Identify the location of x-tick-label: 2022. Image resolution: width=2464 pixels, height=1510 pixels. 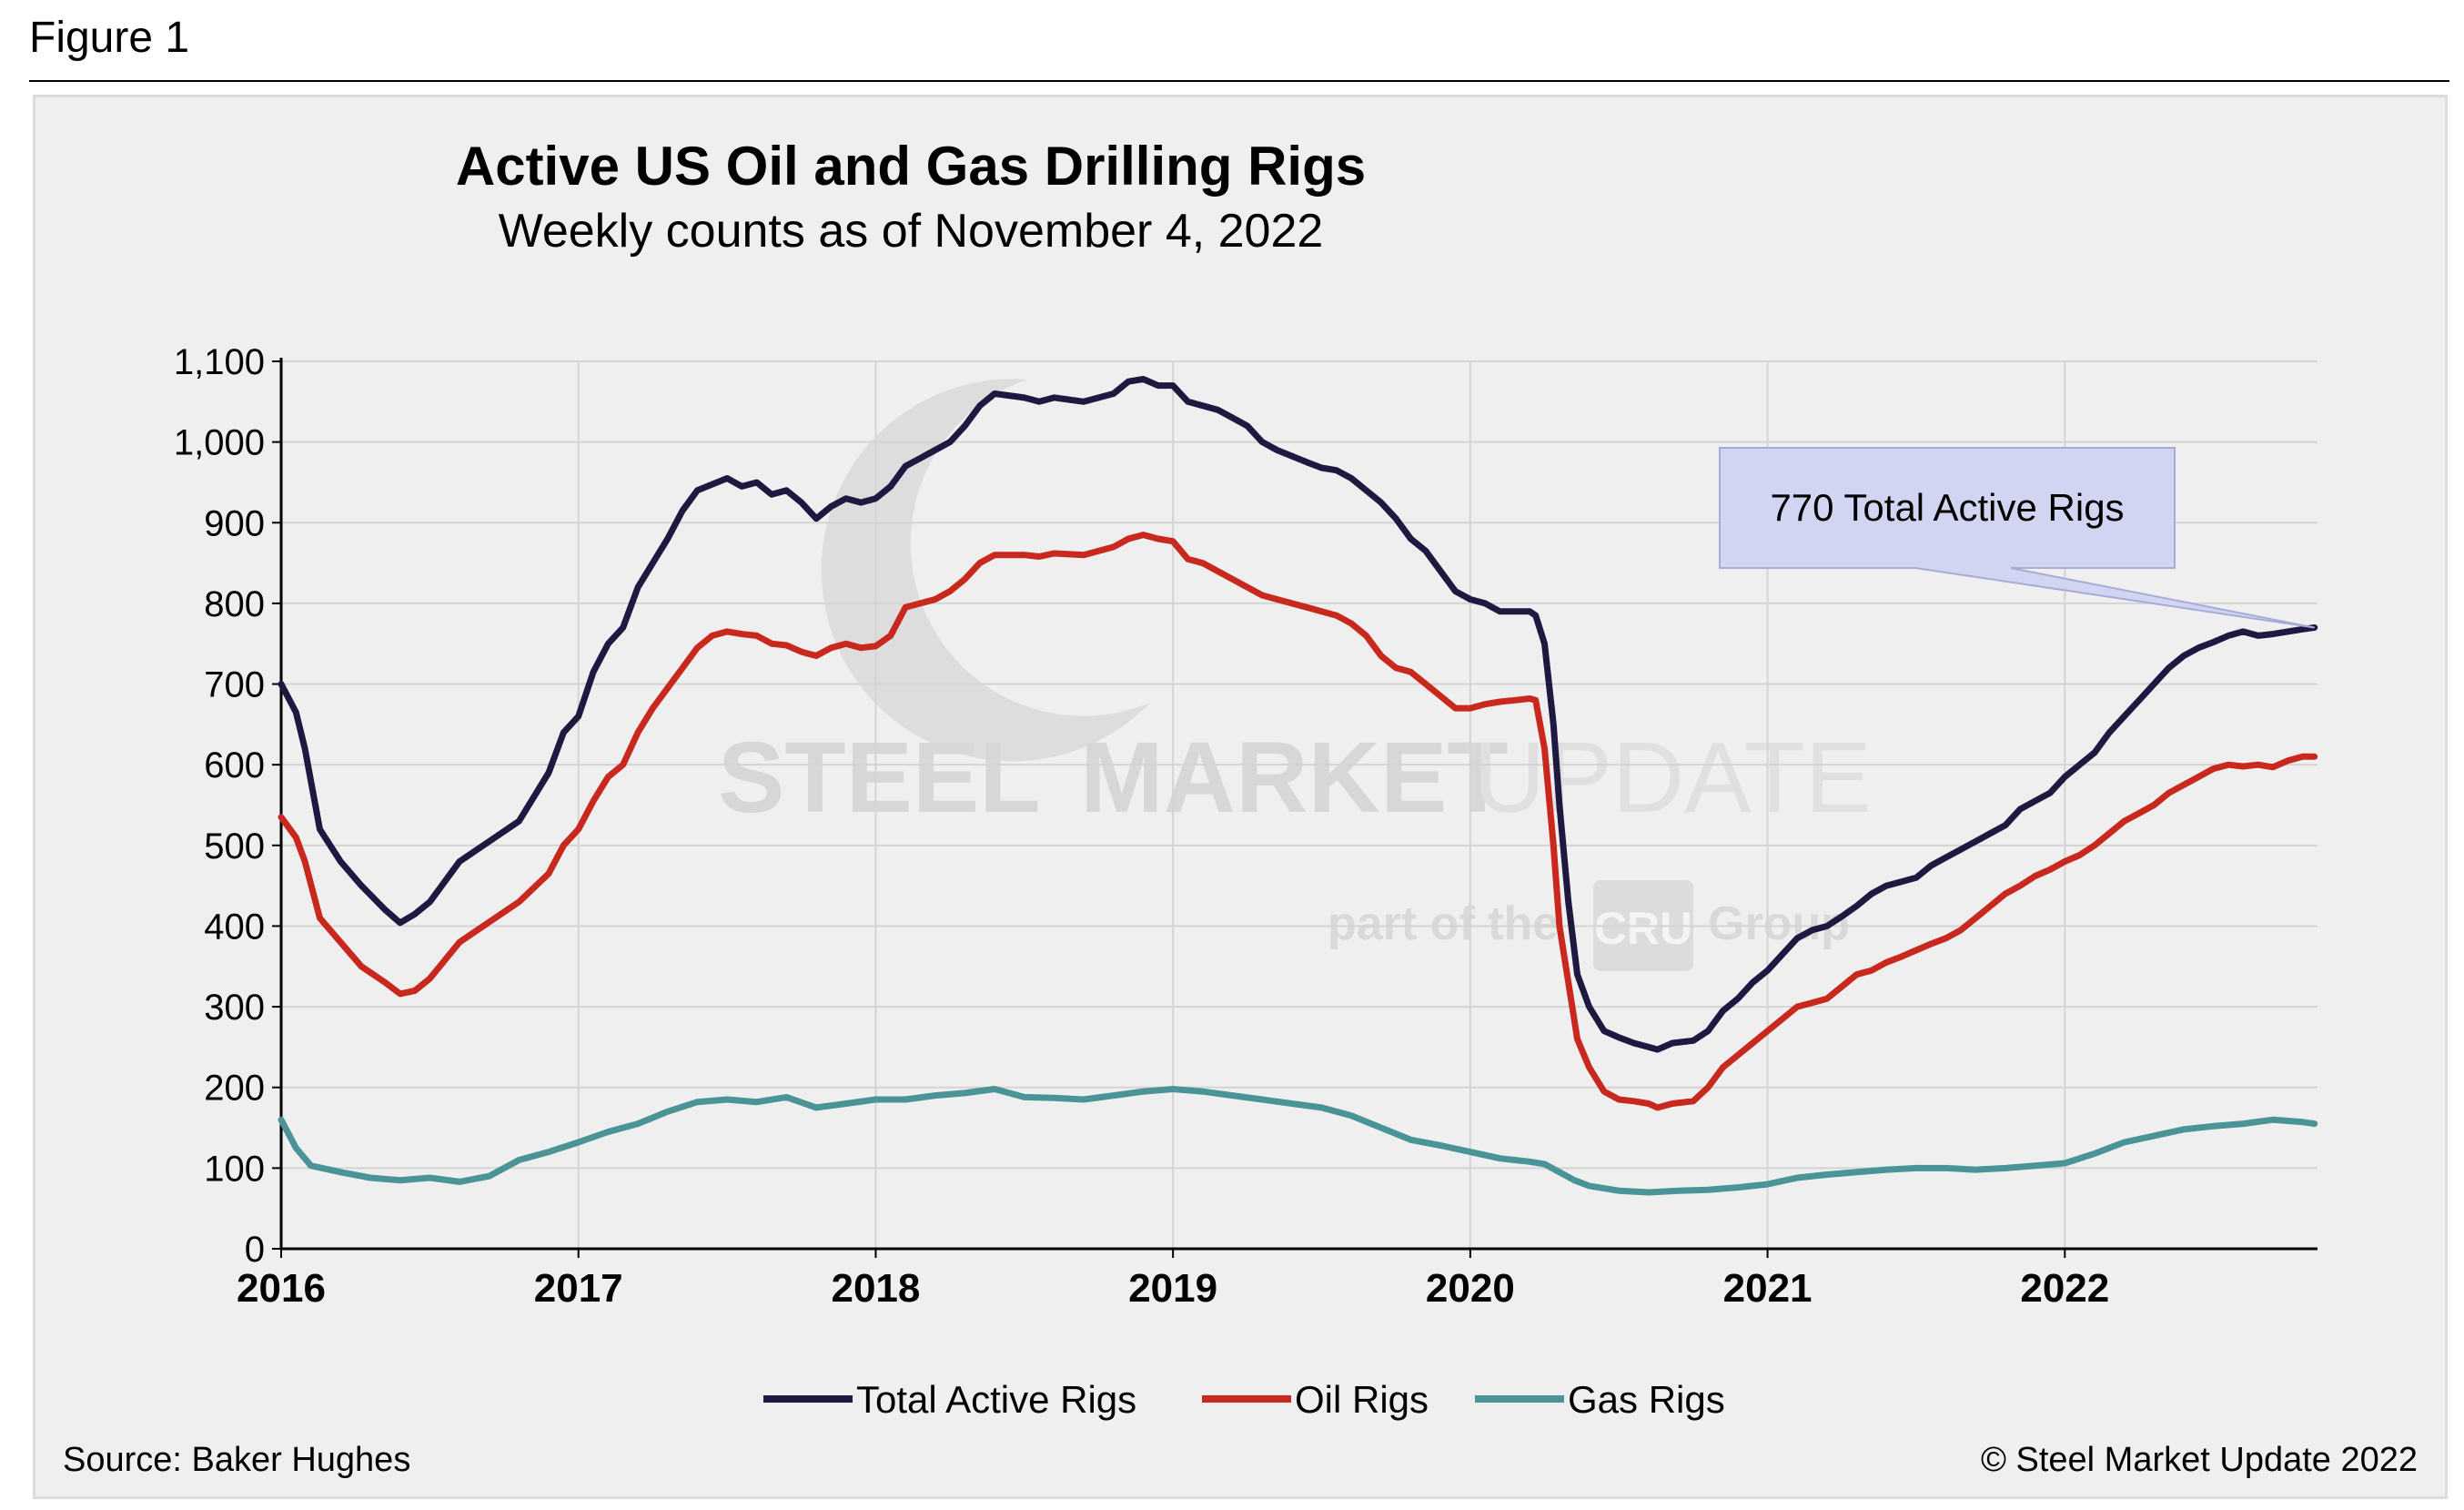
(2064, 1289).